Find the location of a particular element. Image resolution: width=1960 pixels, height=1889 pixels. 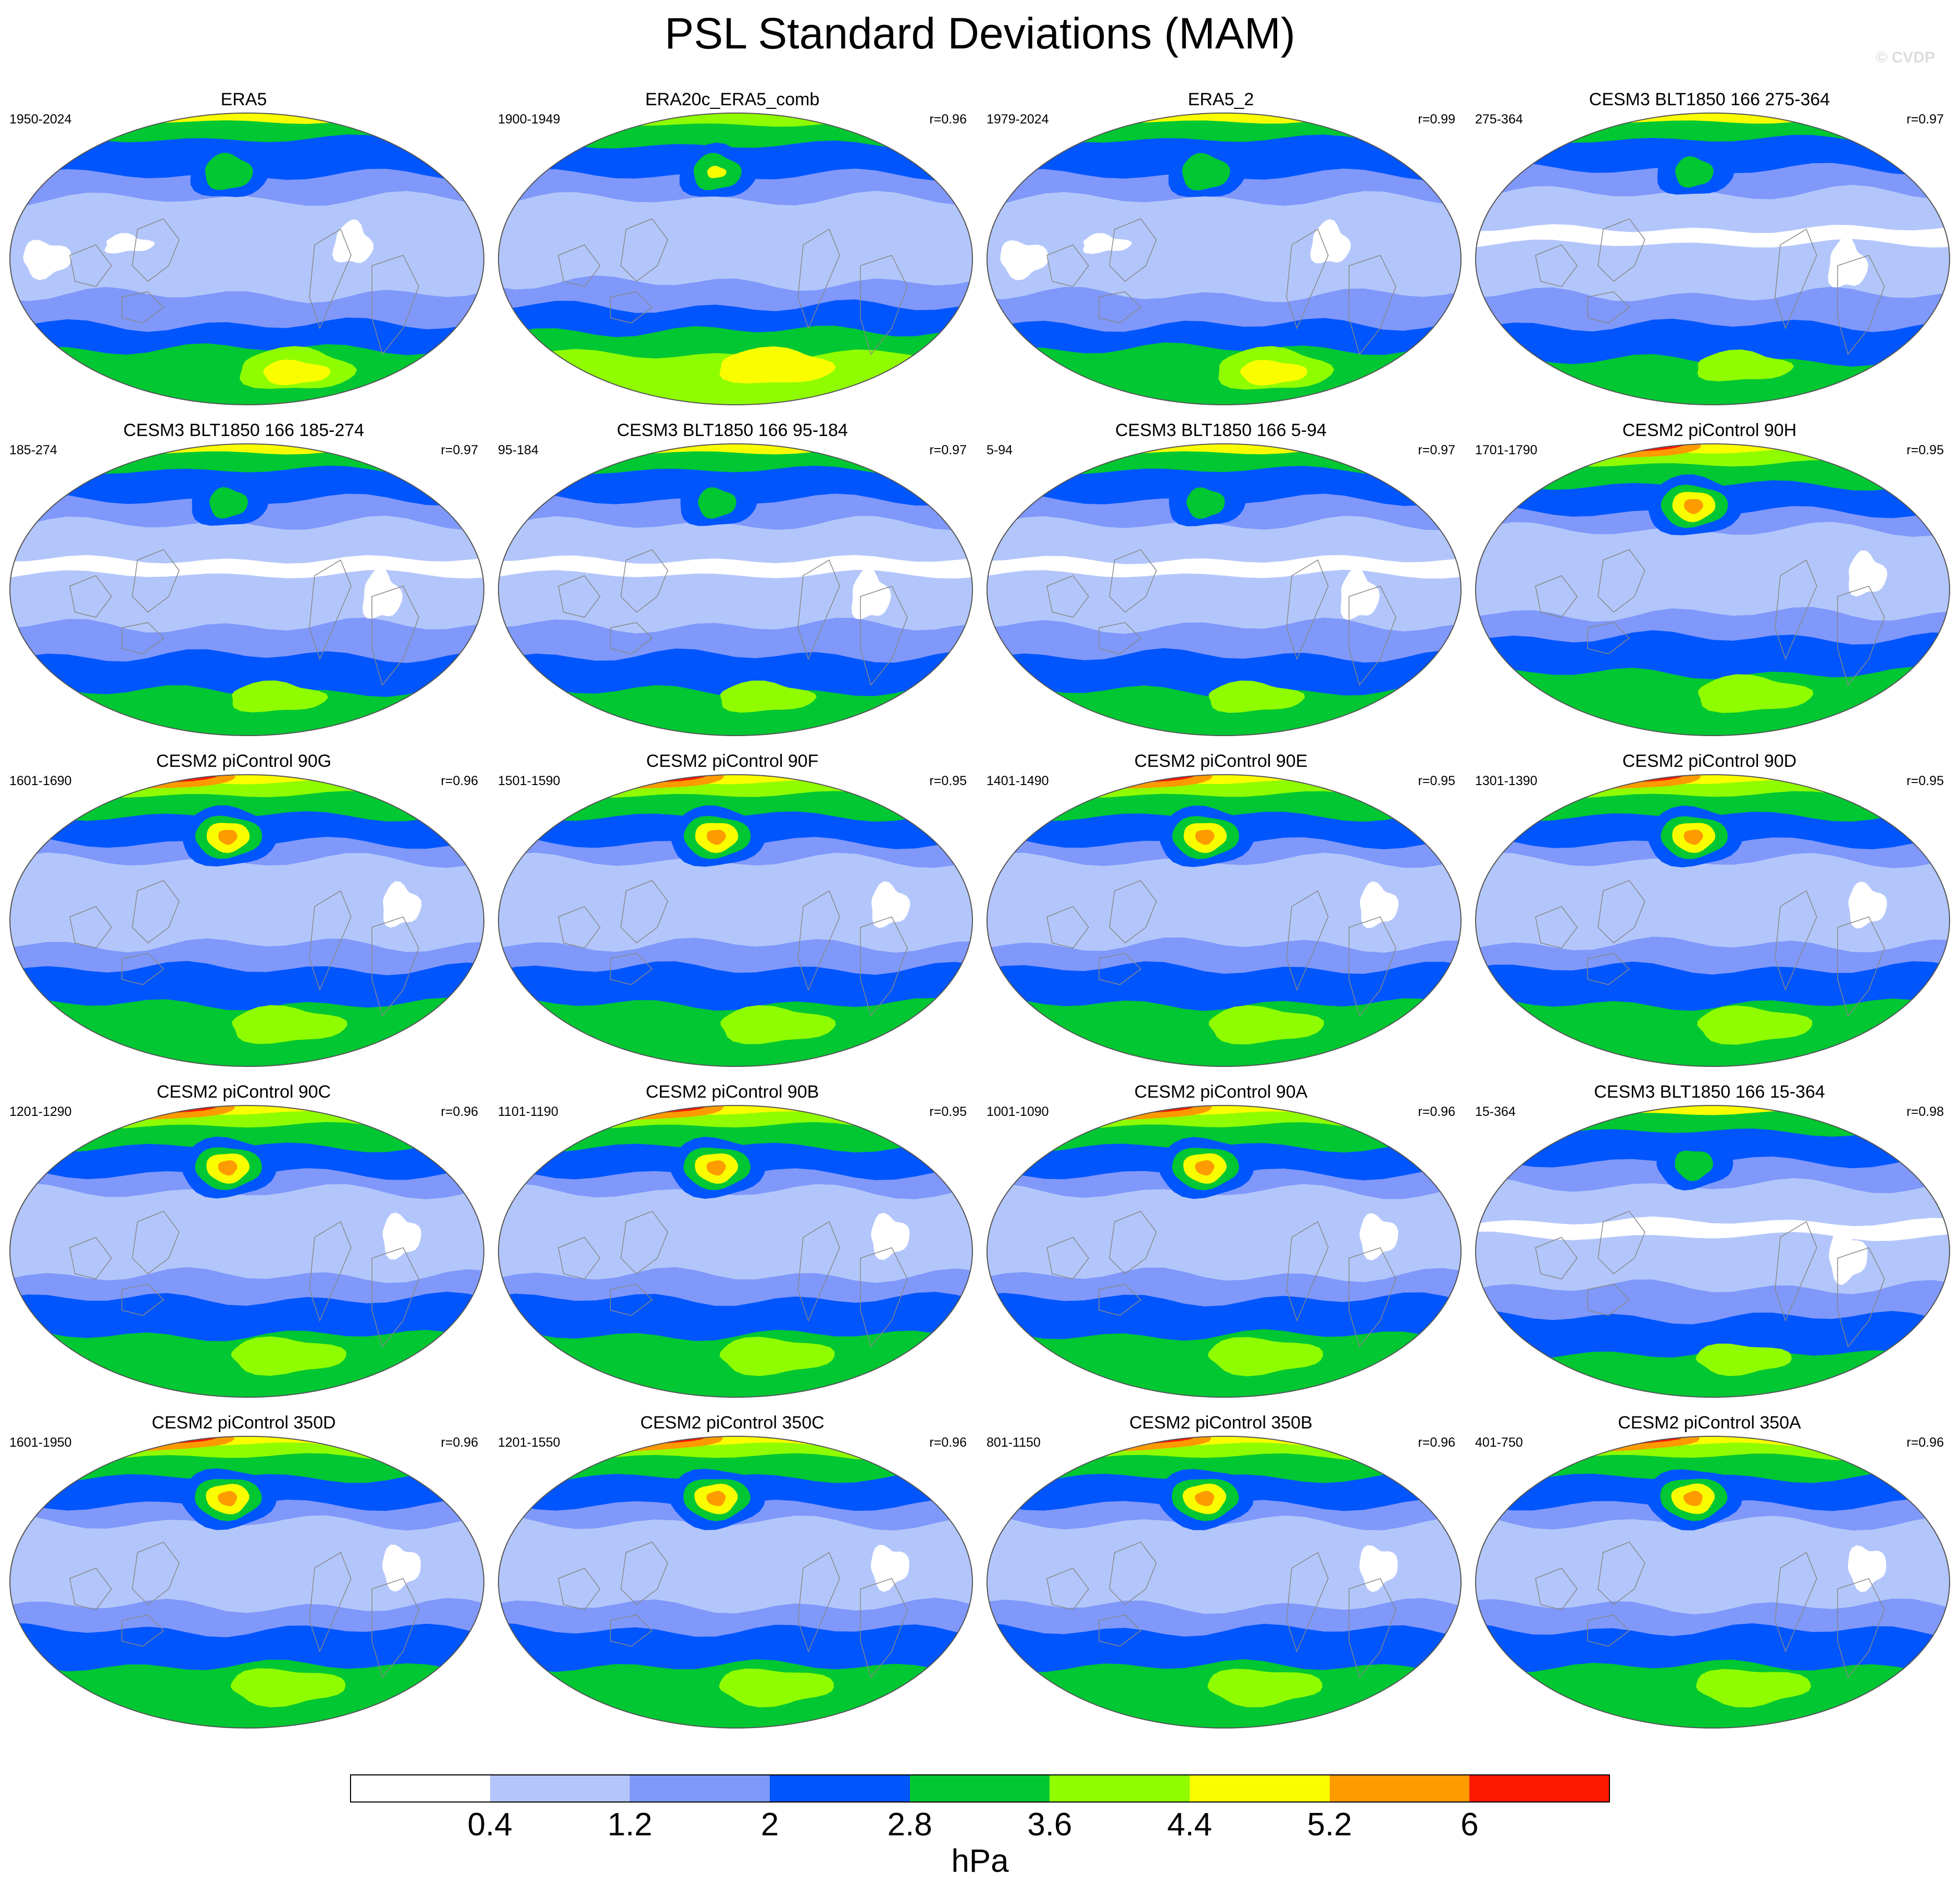

panel-title: CESM2 piControl 90H is located at coordinates (1710, 430).